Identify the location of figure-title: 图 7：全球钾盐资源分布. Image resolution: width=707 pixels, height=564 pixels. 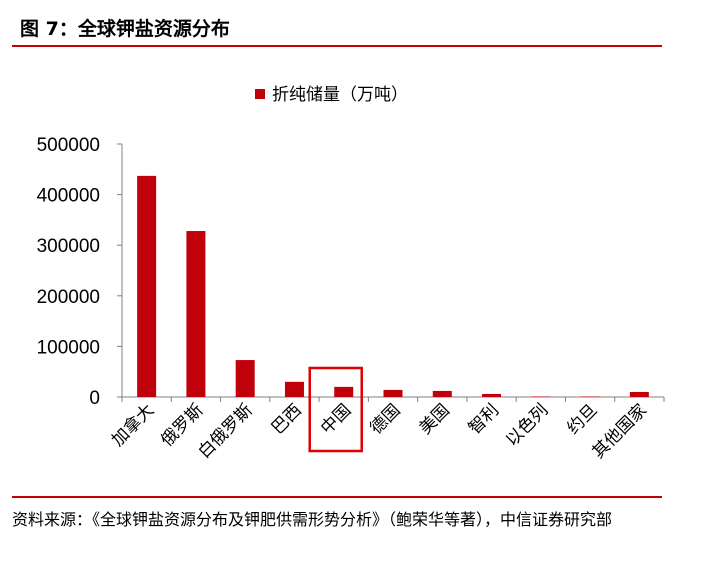
(125, 29).